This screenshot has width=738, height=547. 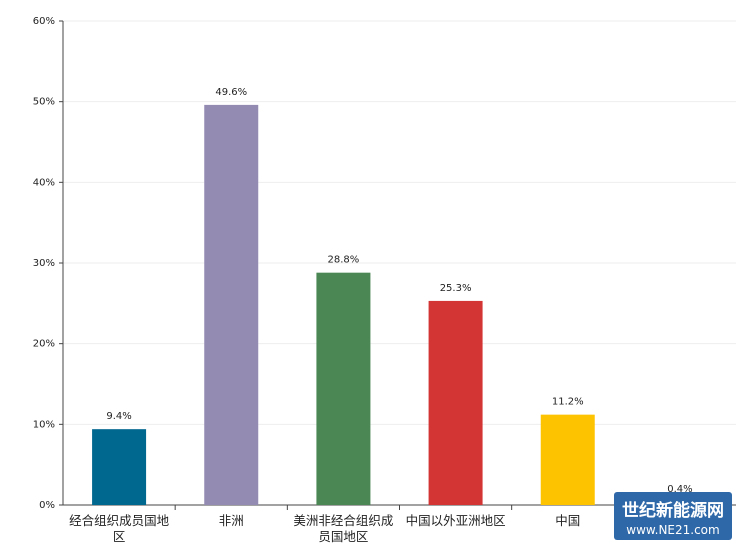 What do you see at coordinates (44, 21) in the screenshot?
I see `y-tick-label: 60%` at bounding box center [44, 21].